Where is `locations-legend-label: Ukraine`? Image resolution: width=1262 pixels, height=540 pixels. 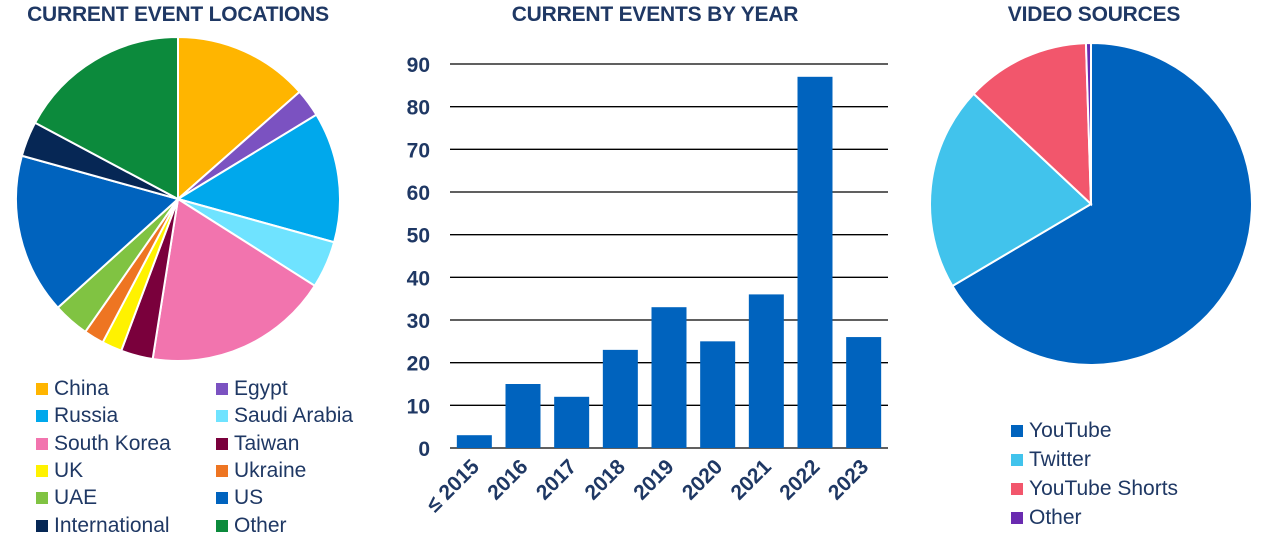
locations-legend-label: Ukraine is located at coordinates (270, 470).